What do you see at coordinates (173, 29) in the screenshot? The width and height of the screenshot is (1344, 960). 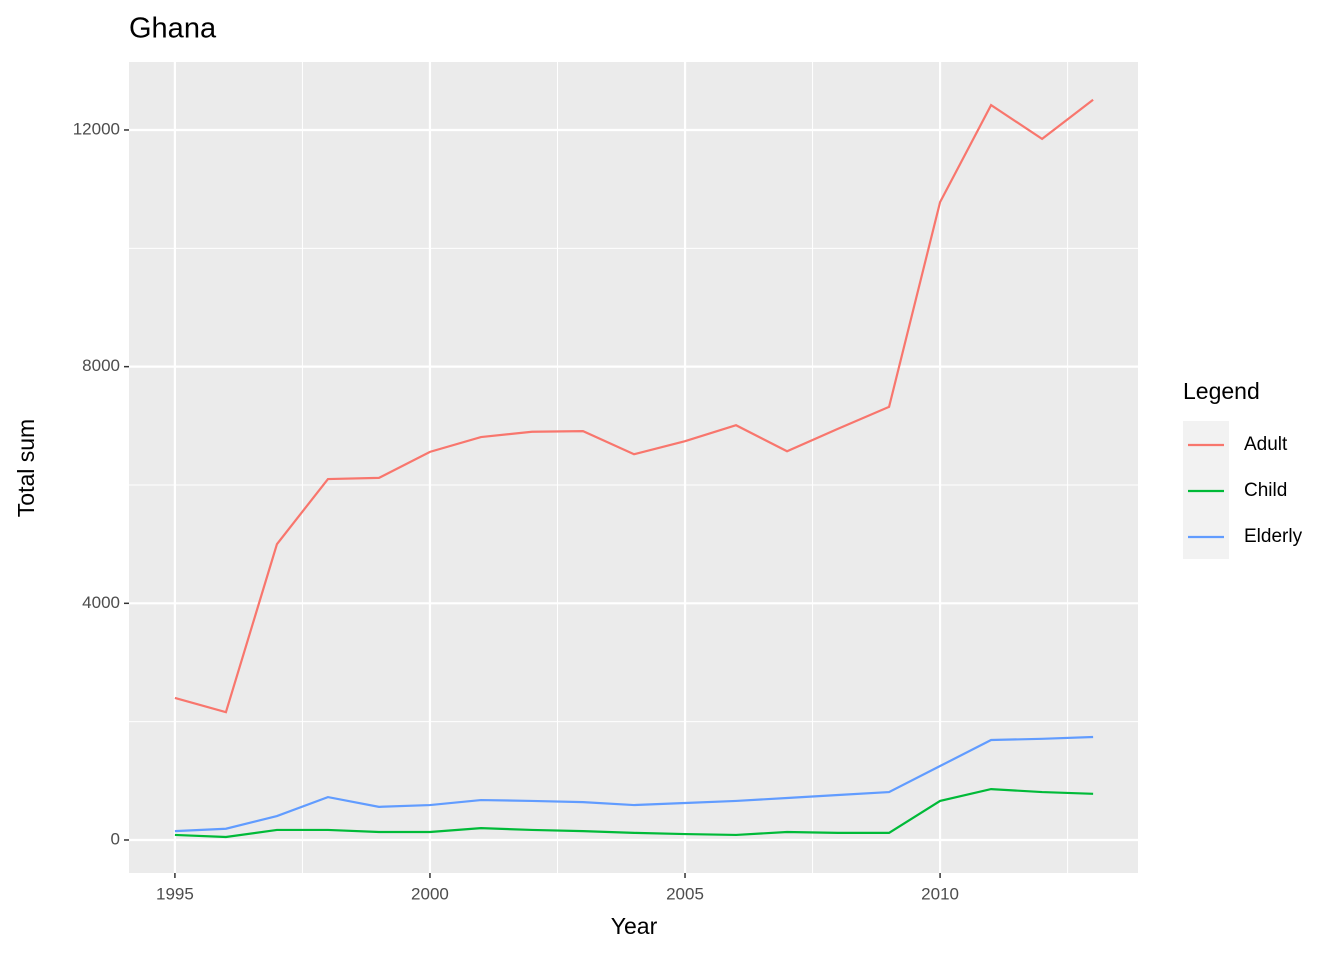 I see `chart-title: Ghana` at bounding box center [173, 29].